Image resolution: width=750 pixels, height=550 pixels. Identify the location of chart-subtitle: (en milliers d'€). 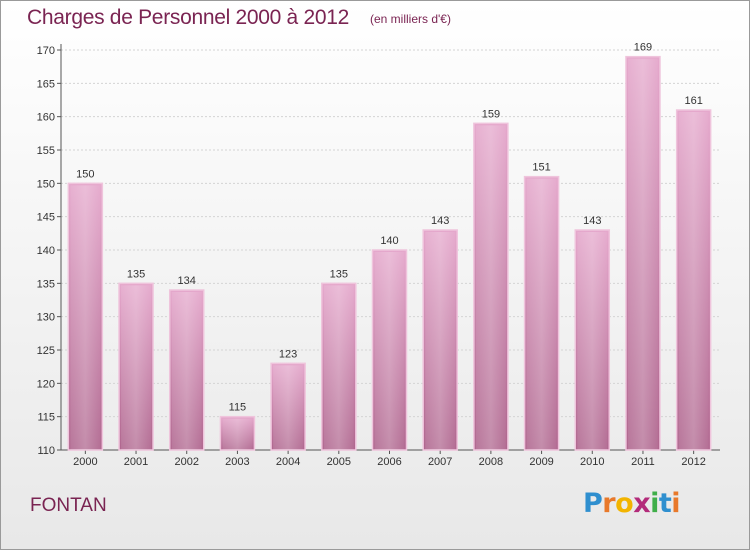
(410, 19).